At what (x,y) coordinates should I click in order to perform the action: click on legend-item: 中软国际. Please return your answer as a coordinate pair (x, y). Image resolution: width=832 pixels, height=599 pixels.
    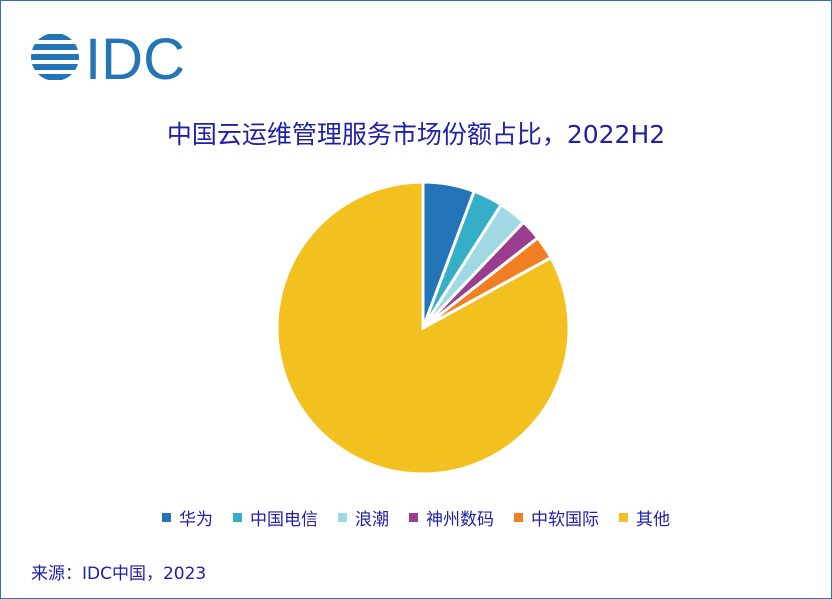
    Looking at the image, I should click on (556, 517).